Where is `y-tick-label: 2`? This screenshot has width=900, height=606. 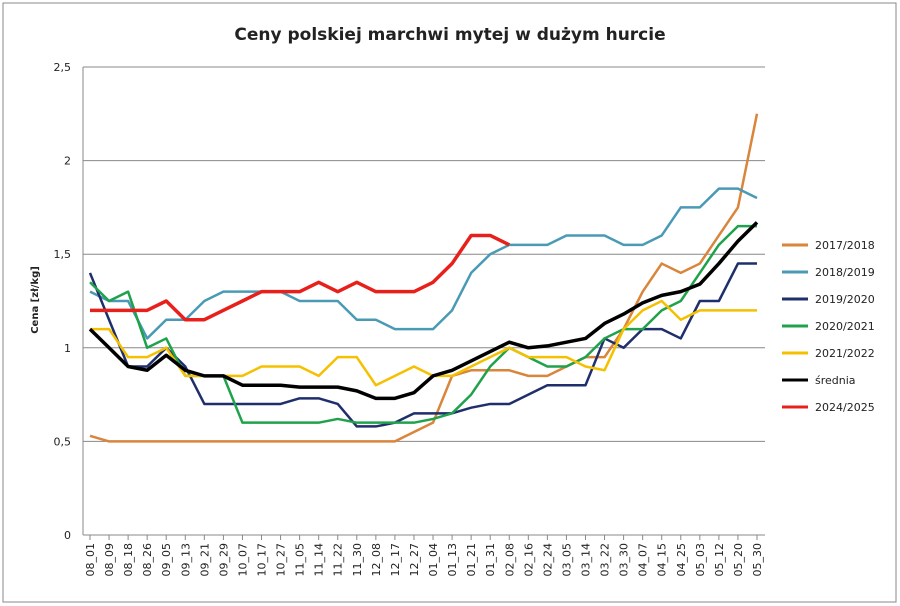 y-tick-label: 2 is located at coordinates (67, 161).